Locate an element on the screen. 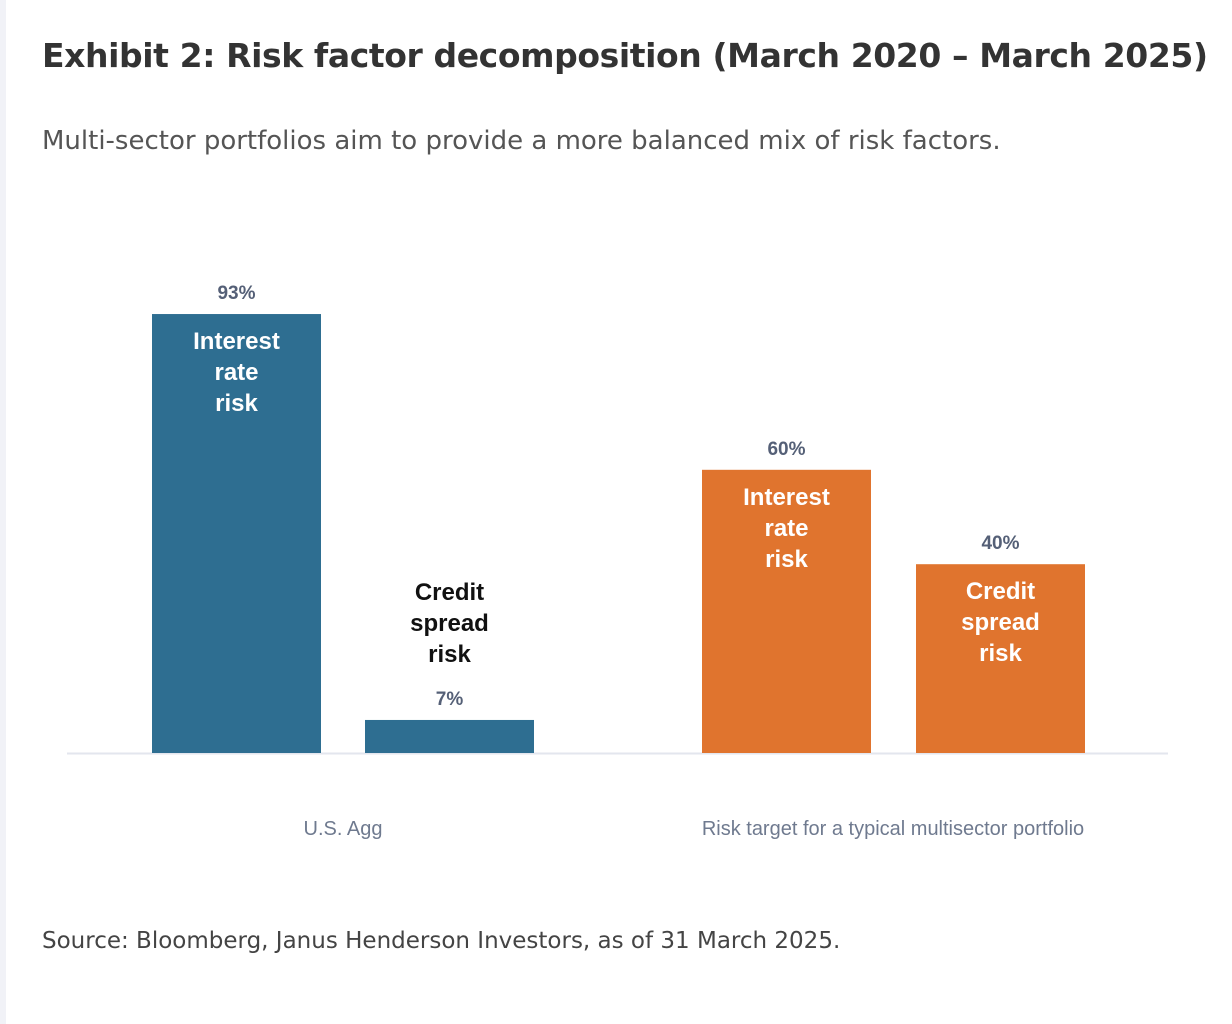  bar-value-label: 93% is located at coordinates (236, 293).